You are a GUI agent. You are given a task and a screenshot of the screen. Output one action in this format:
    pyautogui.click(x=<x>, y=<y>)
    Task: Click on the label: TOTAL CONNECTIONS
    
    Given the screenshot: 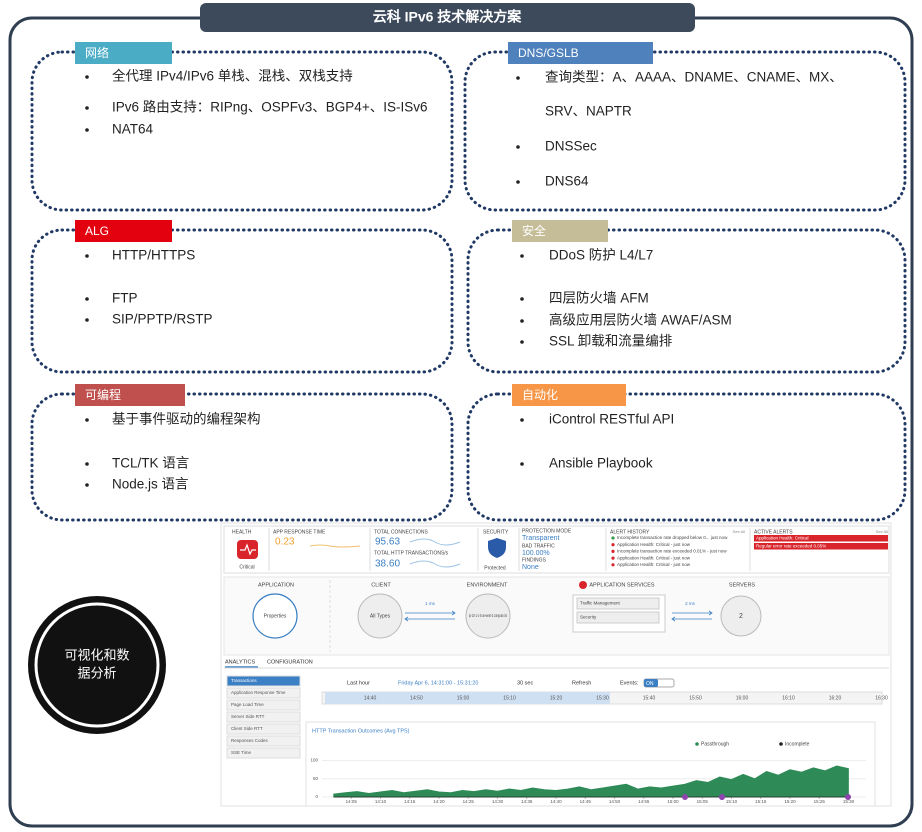 What is the action you would take?
    pyautogui.click(x=401, y=532)
    